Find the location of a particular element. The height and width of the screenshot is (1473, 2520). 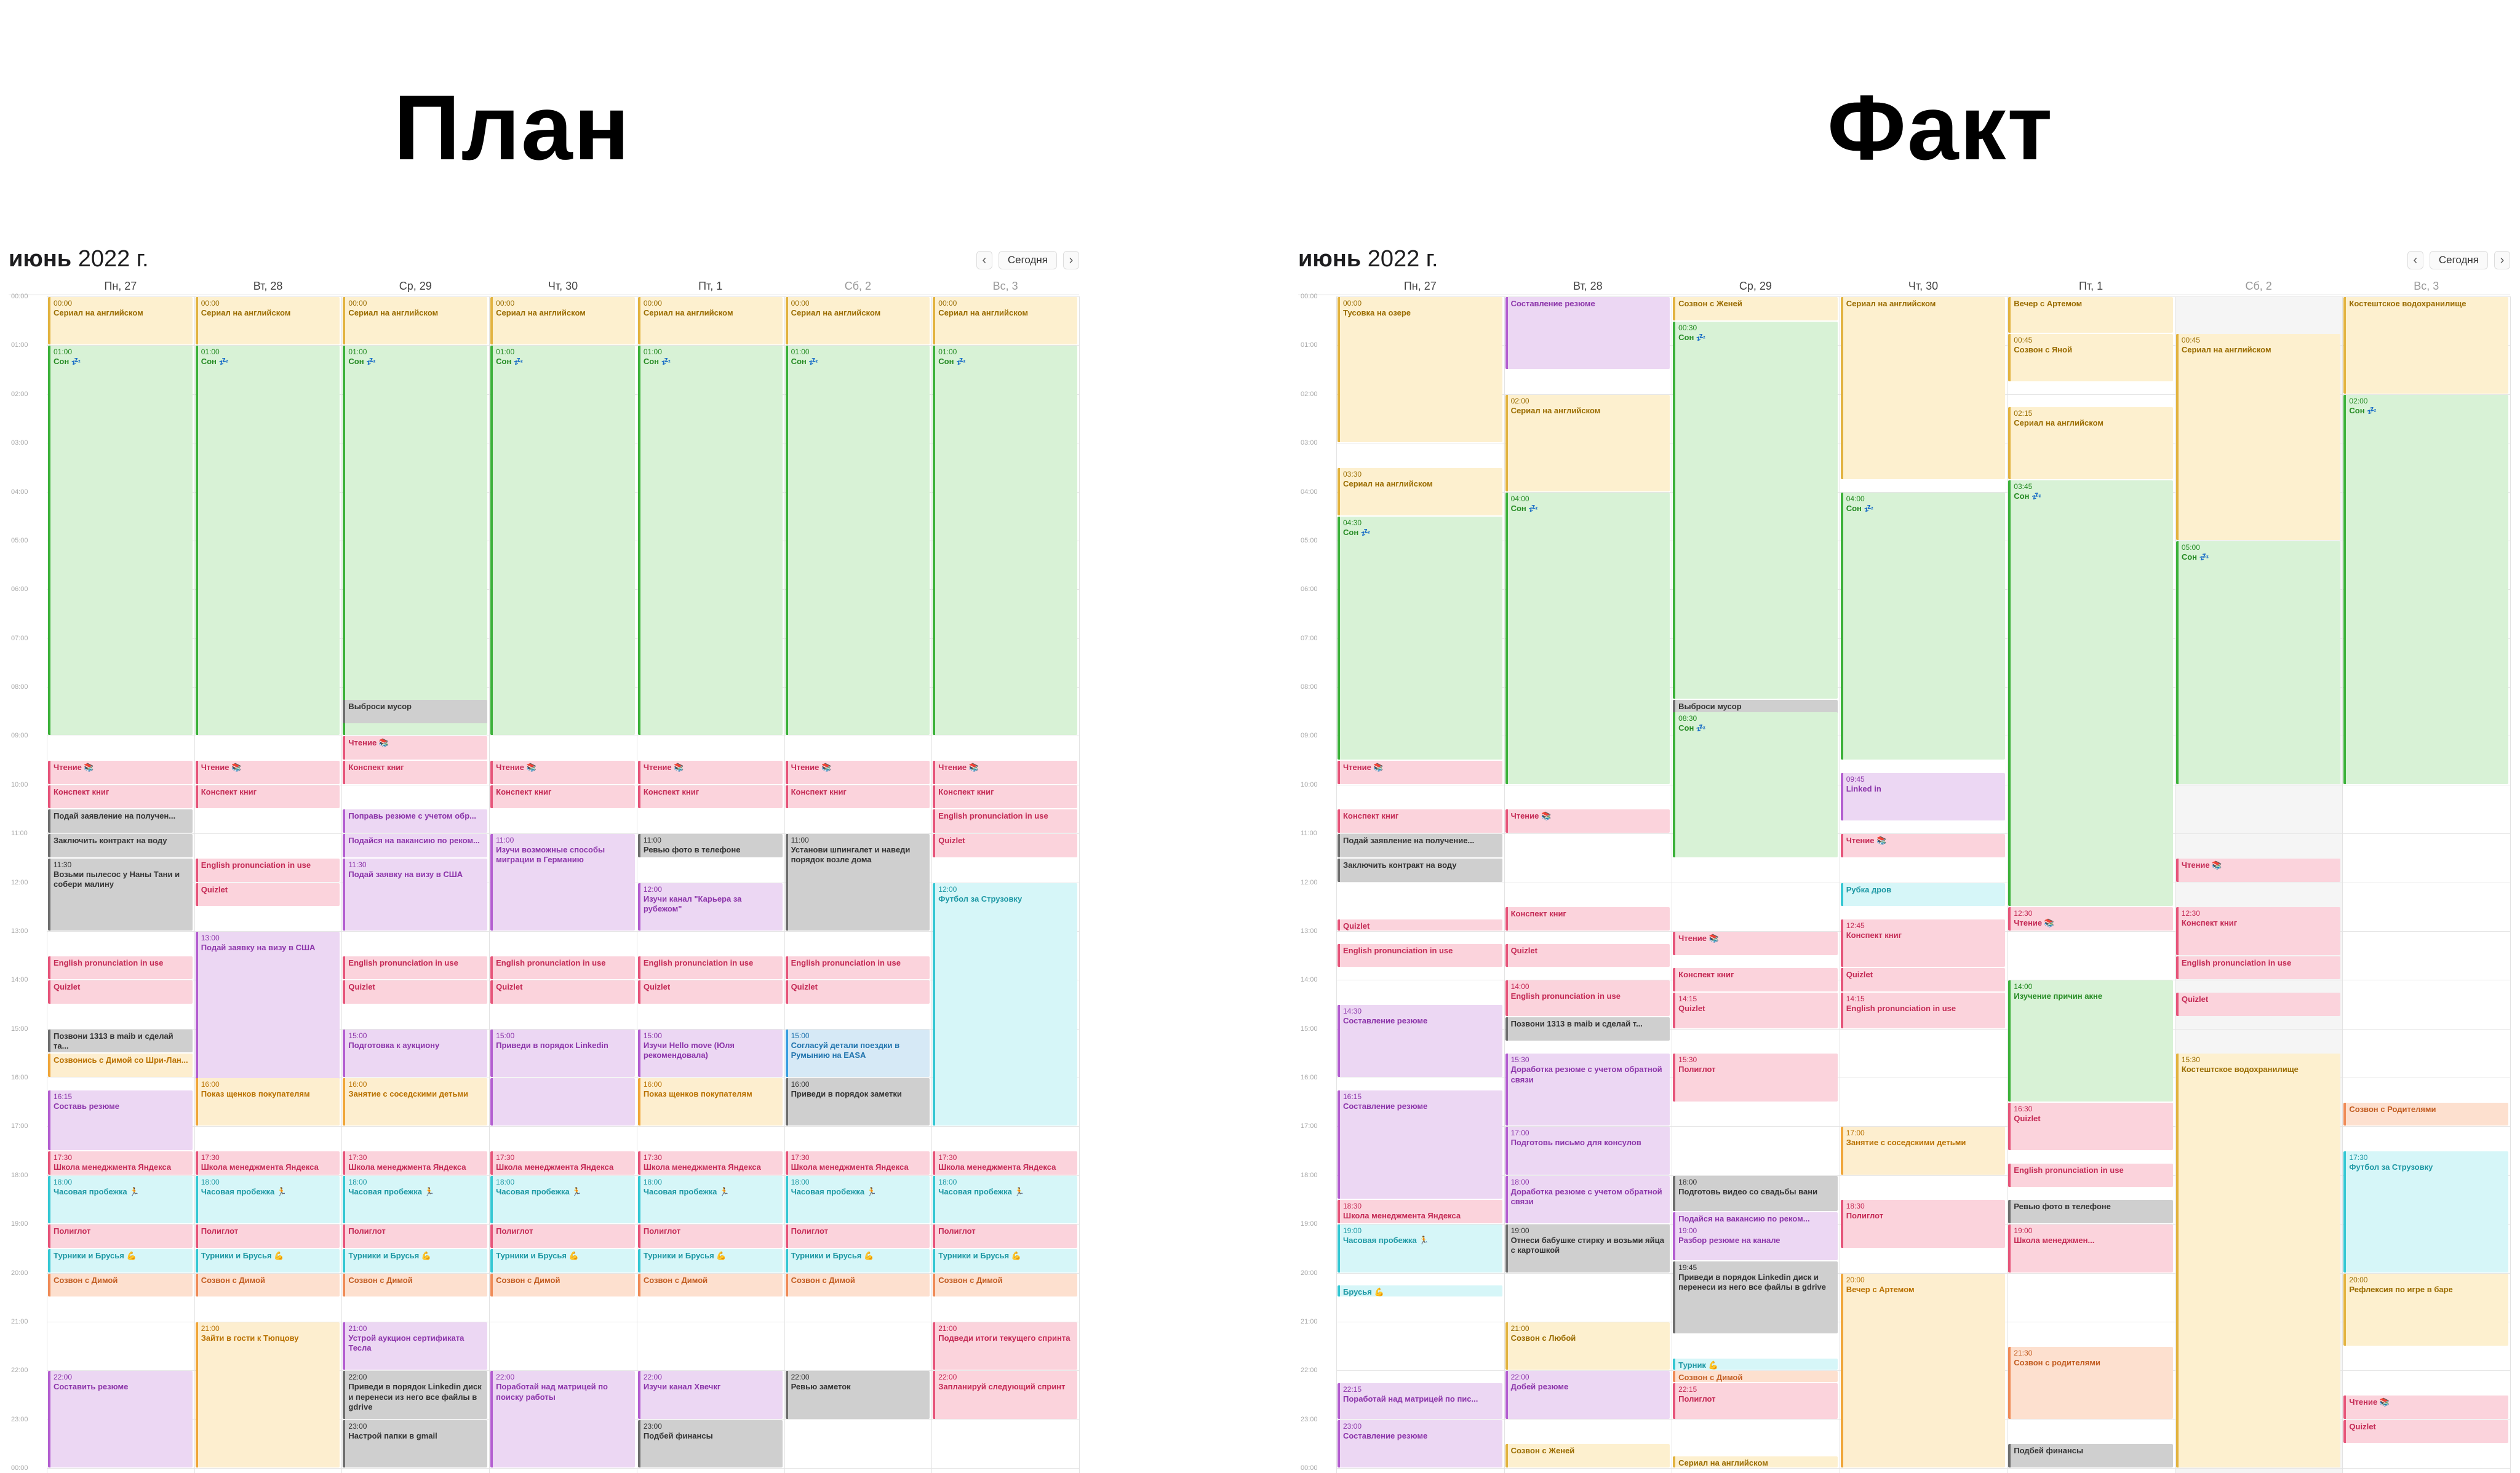

calendar-event: 04:30 Сон 💤 is located at coordinates (1420, 638).